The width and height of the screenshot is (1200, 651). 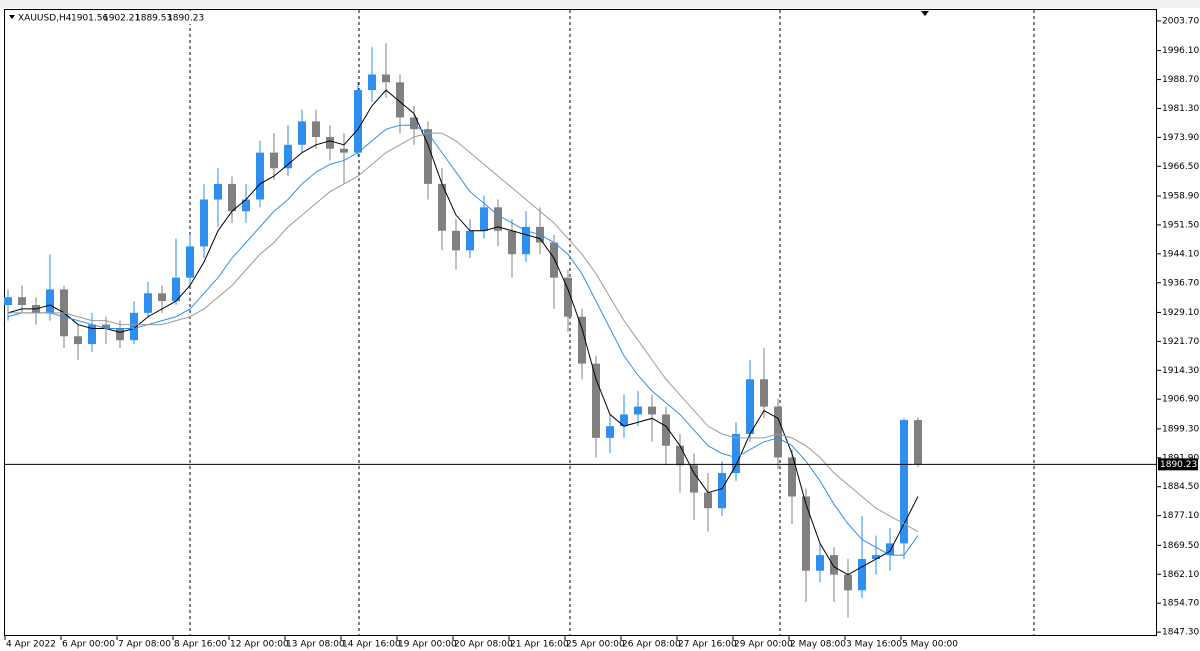 I want to click on y-tick-label: 1951.50, so click(x=1180, y=225).